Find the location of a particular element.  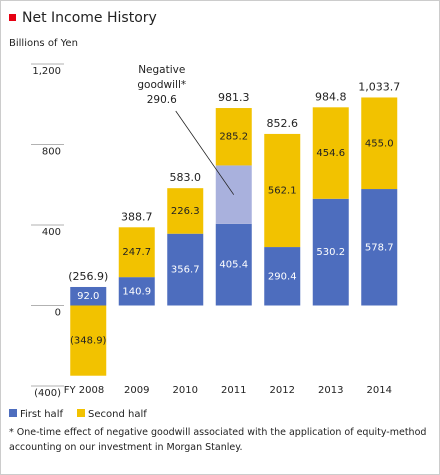

y-tick-label: 0 is located at coordinates (58, 313).